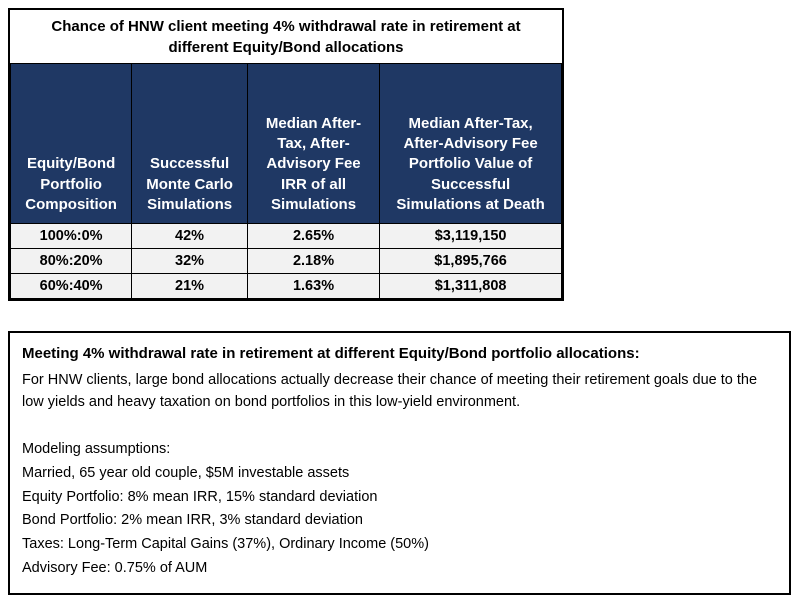 Image resolution: width=799 pixels, height=595 pixels. Describe the element at coordinates (189, 236) in the screenshot. I see `cell-success-rate: 42%` at that location.